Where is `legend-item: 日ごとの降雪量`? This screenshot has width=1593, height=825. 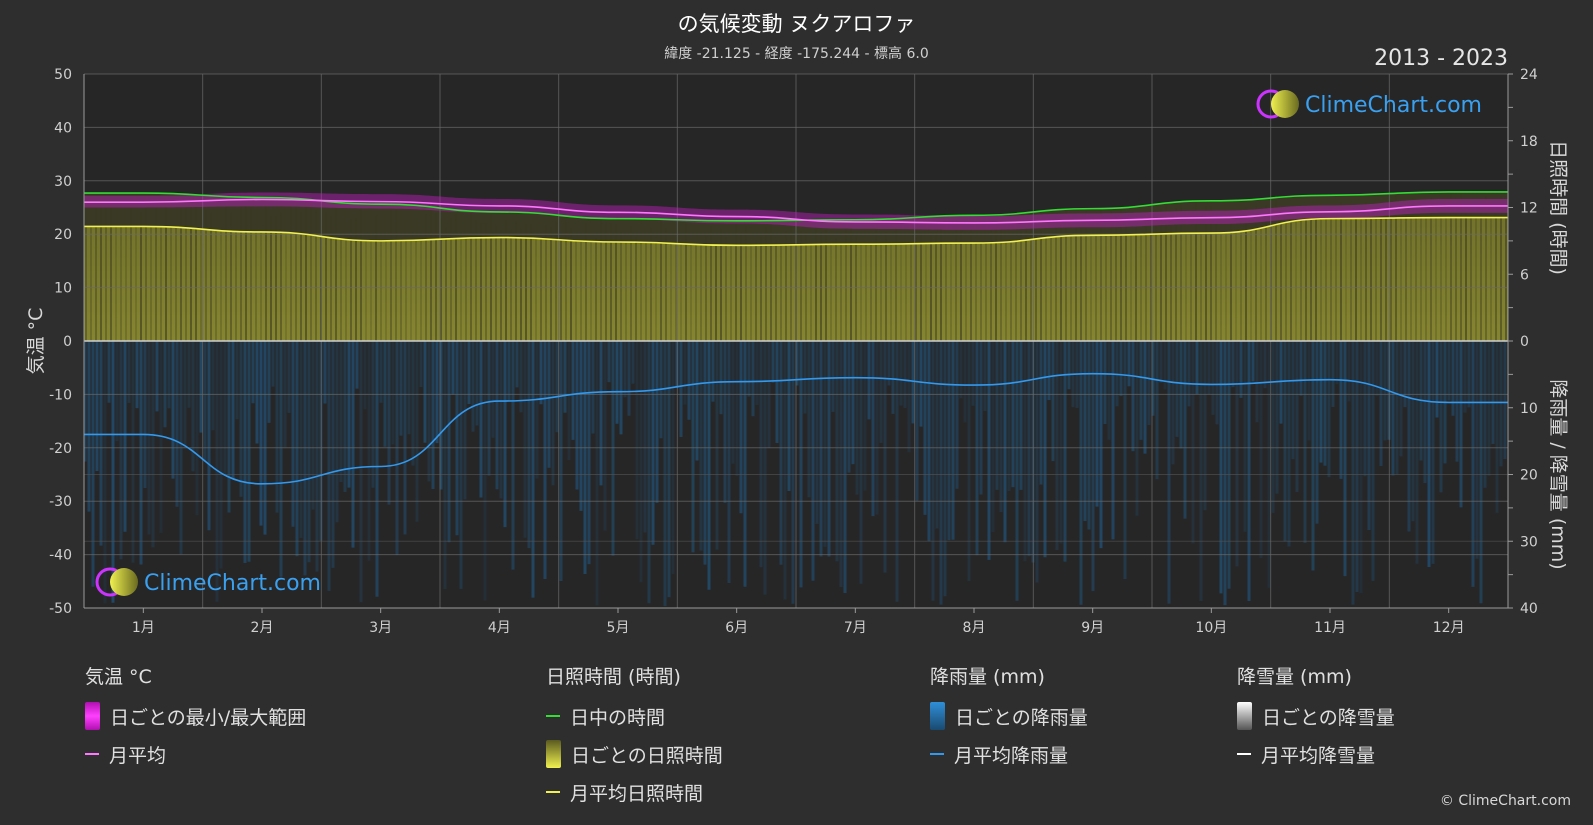
legend-item: 日ごとの降雪量 is located at coordinates (1316, 716).